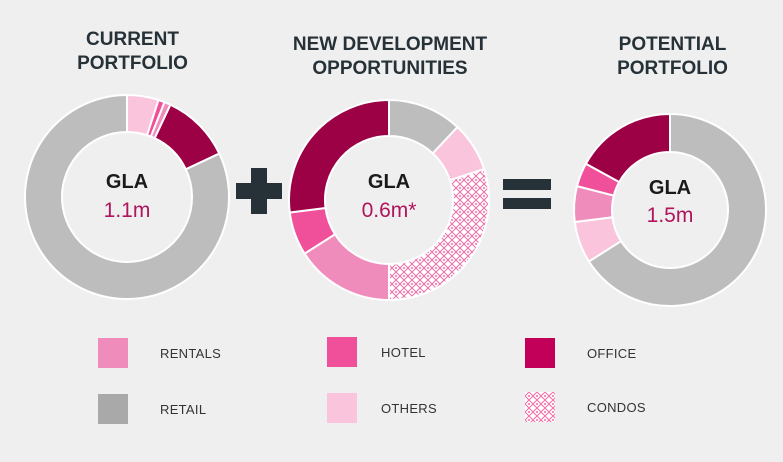 This screenshot has height=462, width=783. I want to click on others-swatch, so click(342, 408).